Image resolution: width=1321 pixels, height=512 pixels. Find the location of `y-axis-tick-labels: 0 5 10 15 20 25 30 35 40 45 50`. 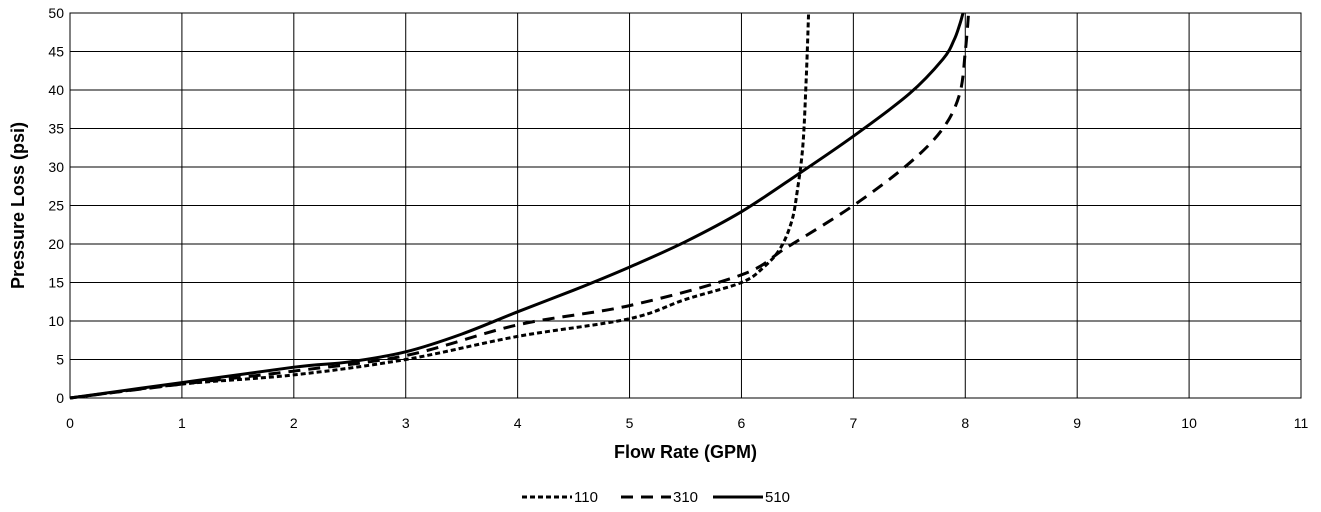

y-axis-tick-labels: 0 5 10 15 20 25 30 35 40 45 50 is located at coordinates (56, 205).